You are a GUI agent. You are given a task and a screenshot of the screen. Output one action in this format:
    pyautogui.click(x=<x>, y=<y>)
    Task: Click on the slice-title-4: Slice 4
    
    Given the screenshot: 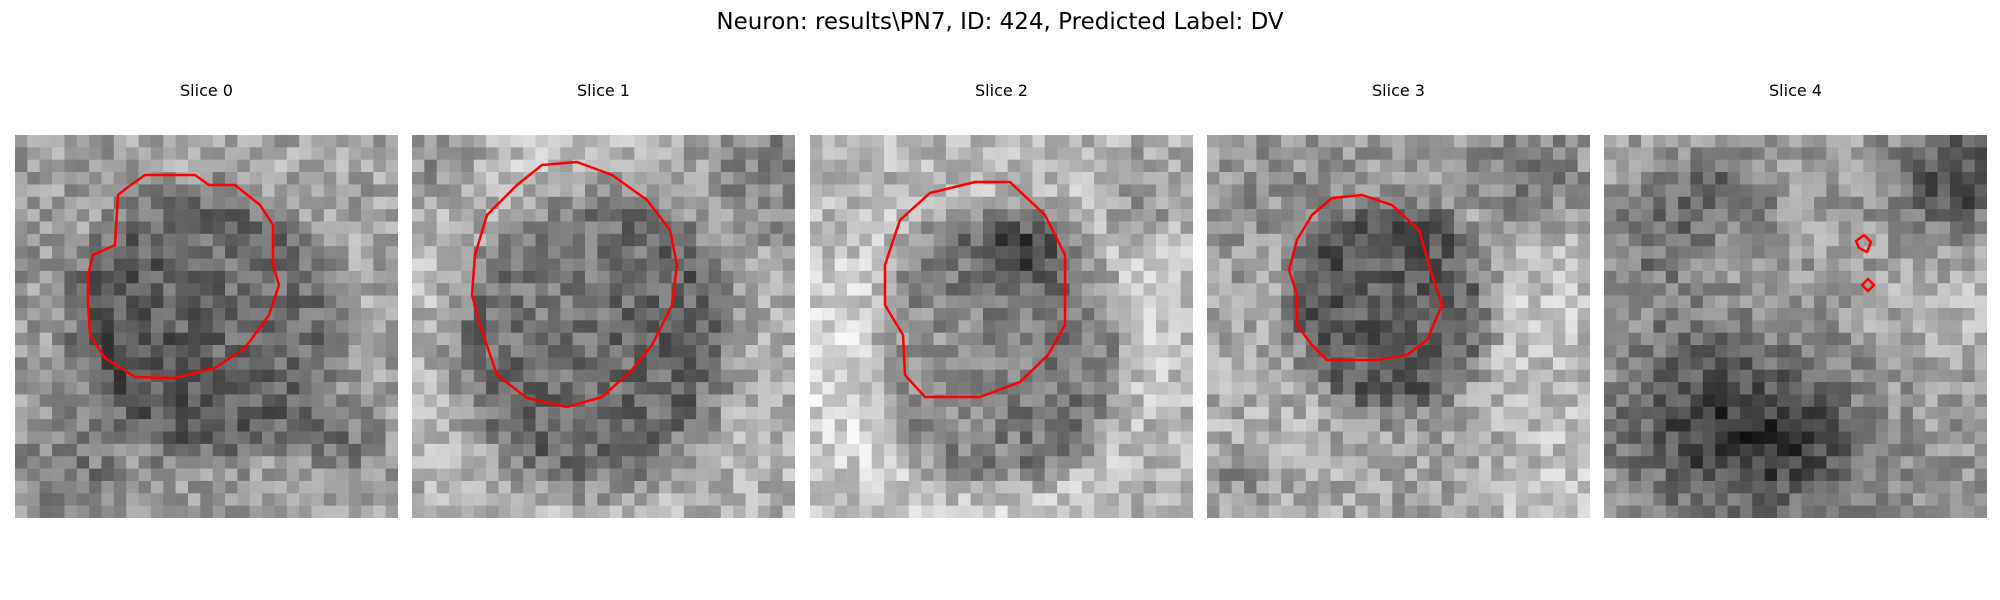 What is the action you would take?
    pyautogui.click(x=1795, y=90)
    